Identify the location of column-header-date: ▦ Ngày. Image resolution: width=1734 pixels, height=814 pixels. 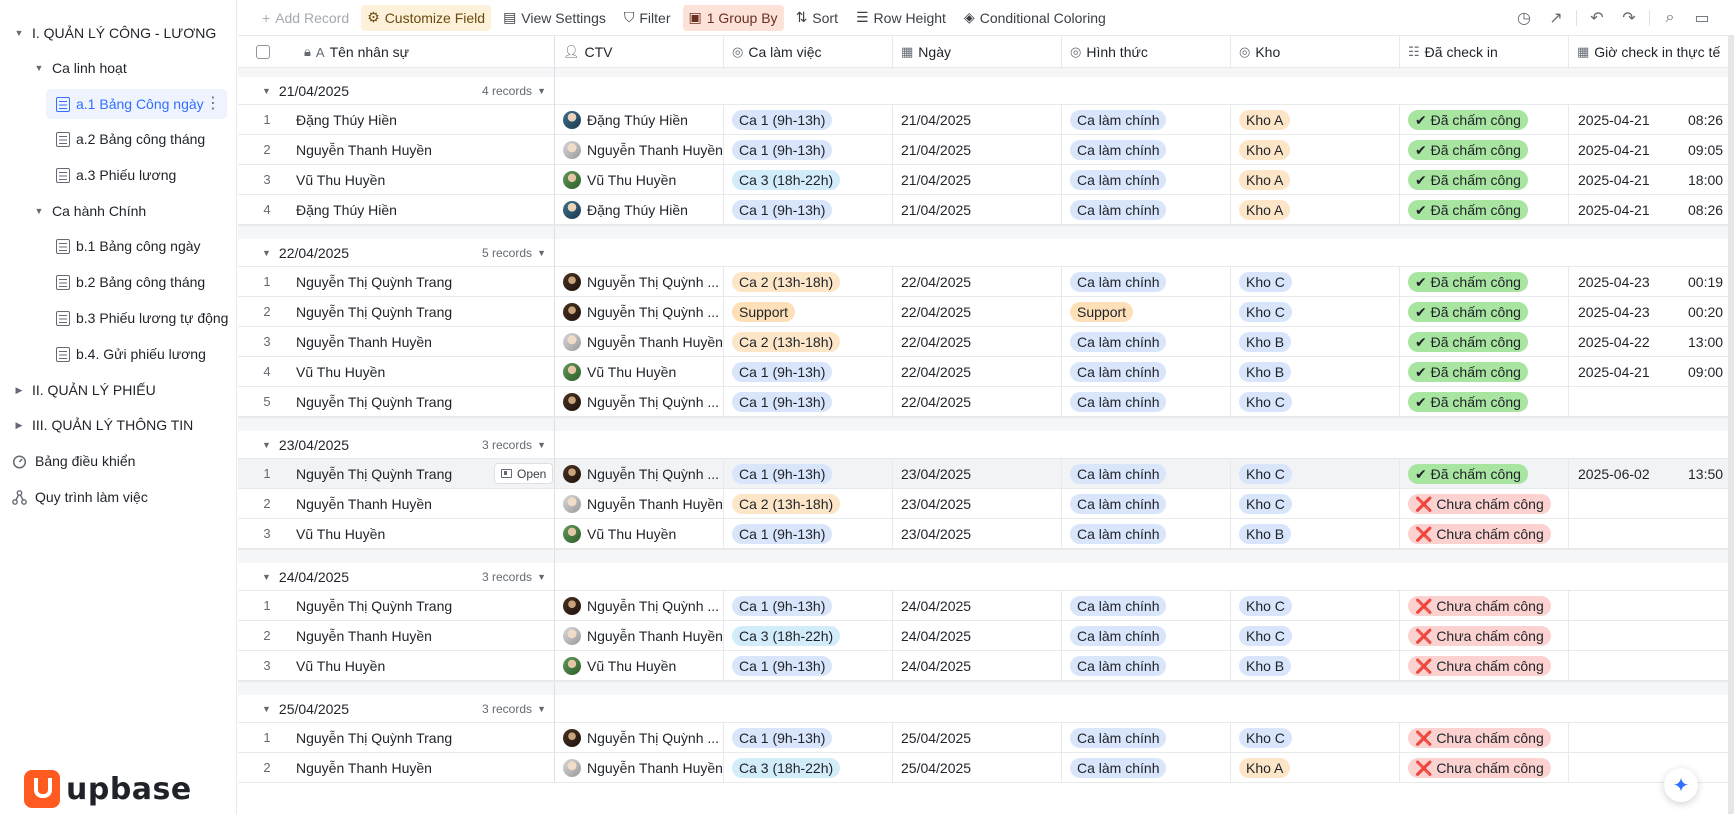
(977, 52).